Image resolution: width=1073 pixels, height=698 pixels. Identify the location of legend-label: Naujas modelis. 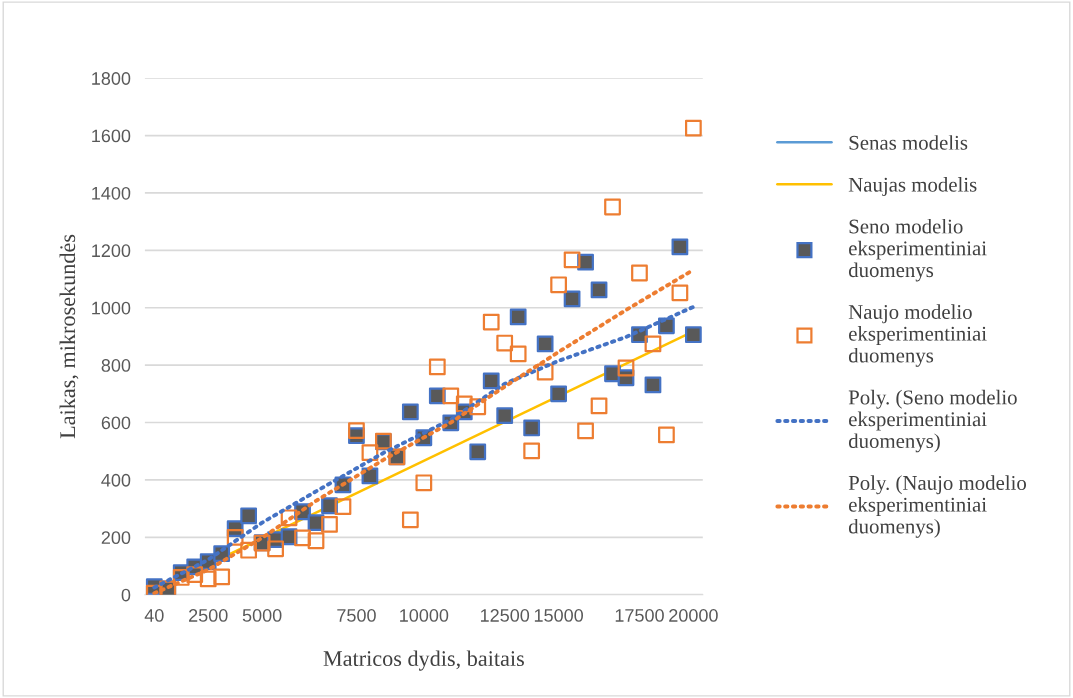
(912, 186).